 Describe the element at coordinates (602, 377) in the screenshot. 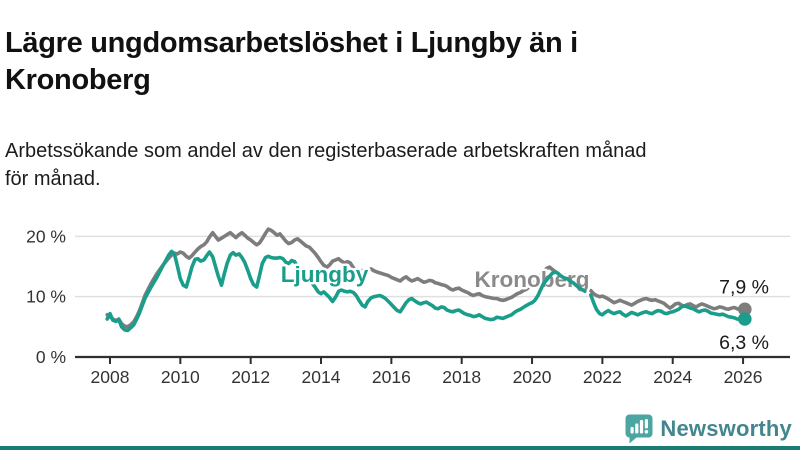

I see `x-axis-label: 2022` at that location.